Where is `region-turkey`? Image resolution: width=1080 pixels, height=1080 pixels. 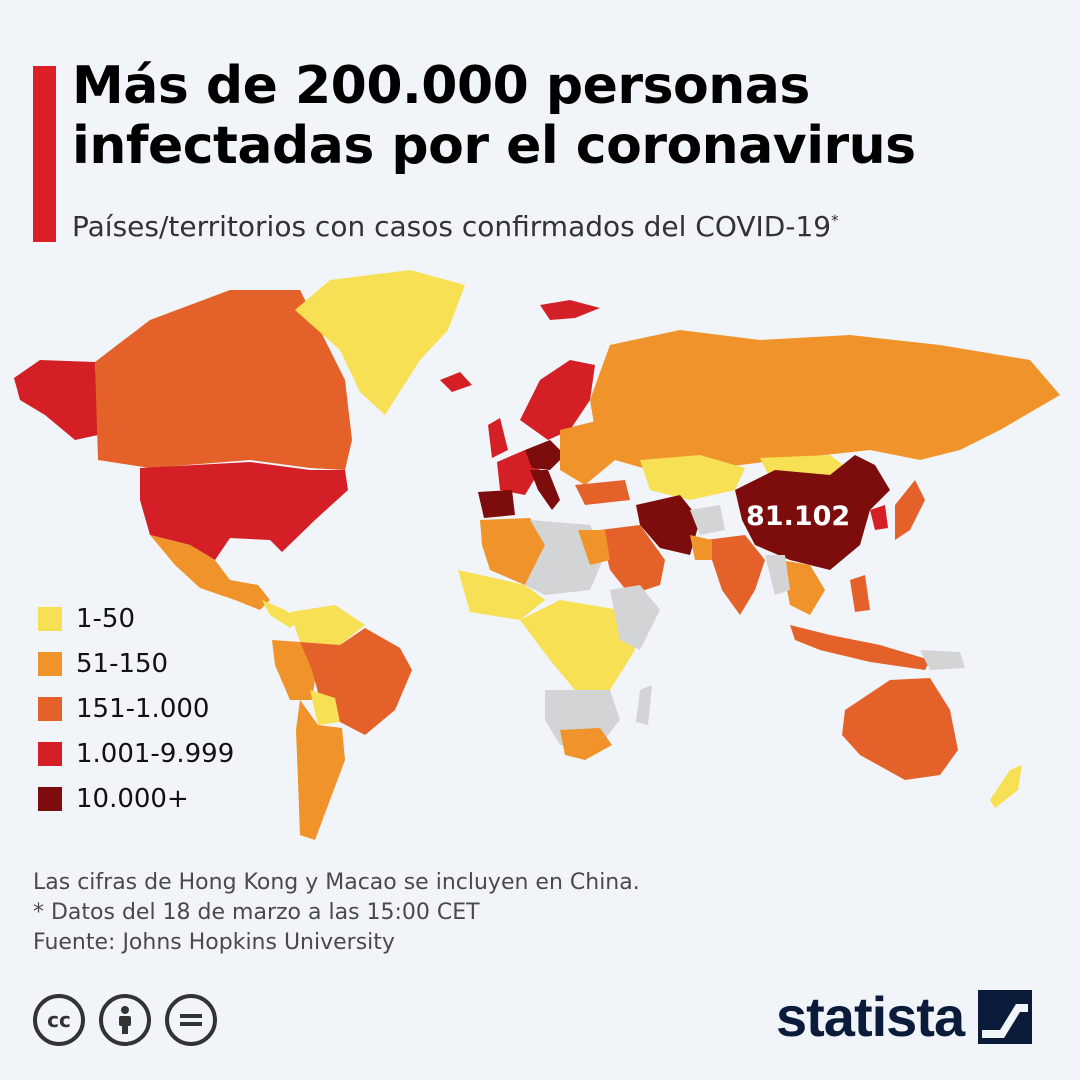
region-turkey is located at coordinates (602, 492).